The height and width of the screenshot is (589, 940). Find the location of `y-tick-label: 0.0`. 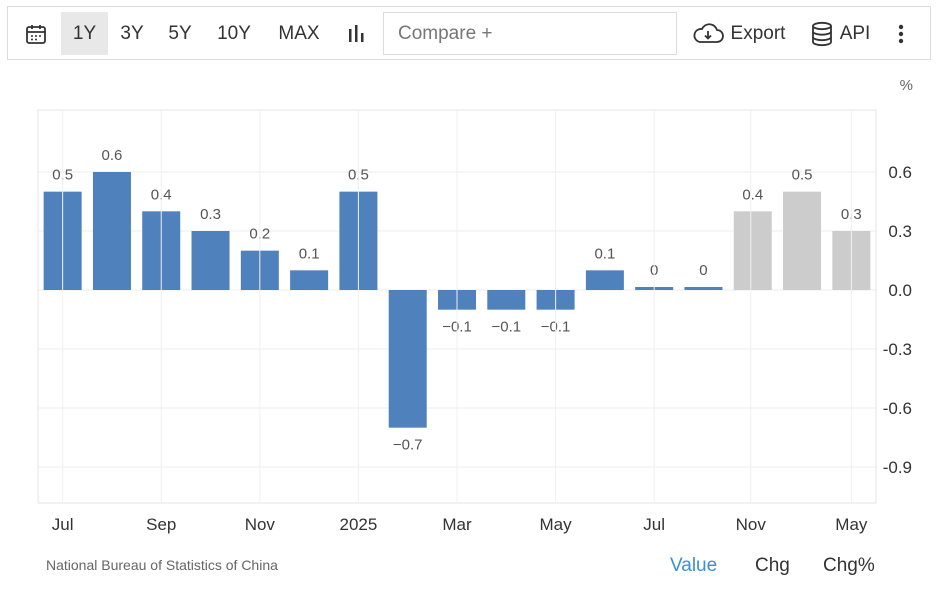

y-tick-label: 0.0 is located at coordinates (900, 290).